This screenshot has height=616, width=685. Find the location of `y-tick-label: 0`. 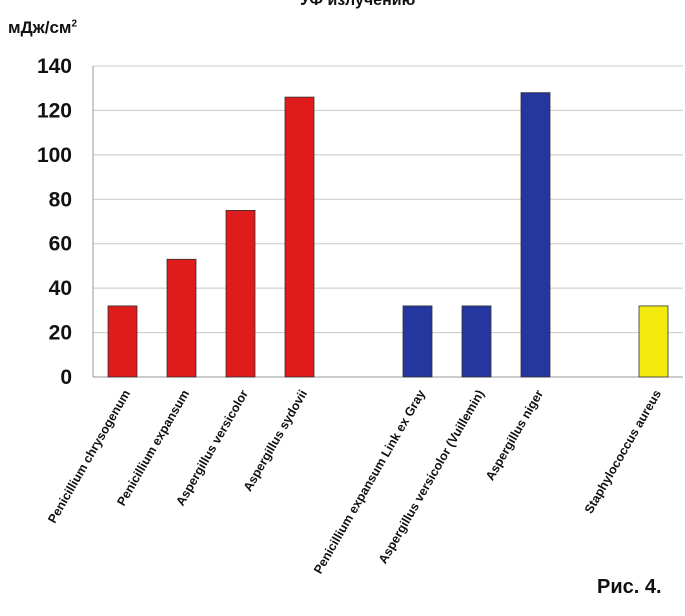

y-tick-label: 0 is located at coordinates (66, 377).